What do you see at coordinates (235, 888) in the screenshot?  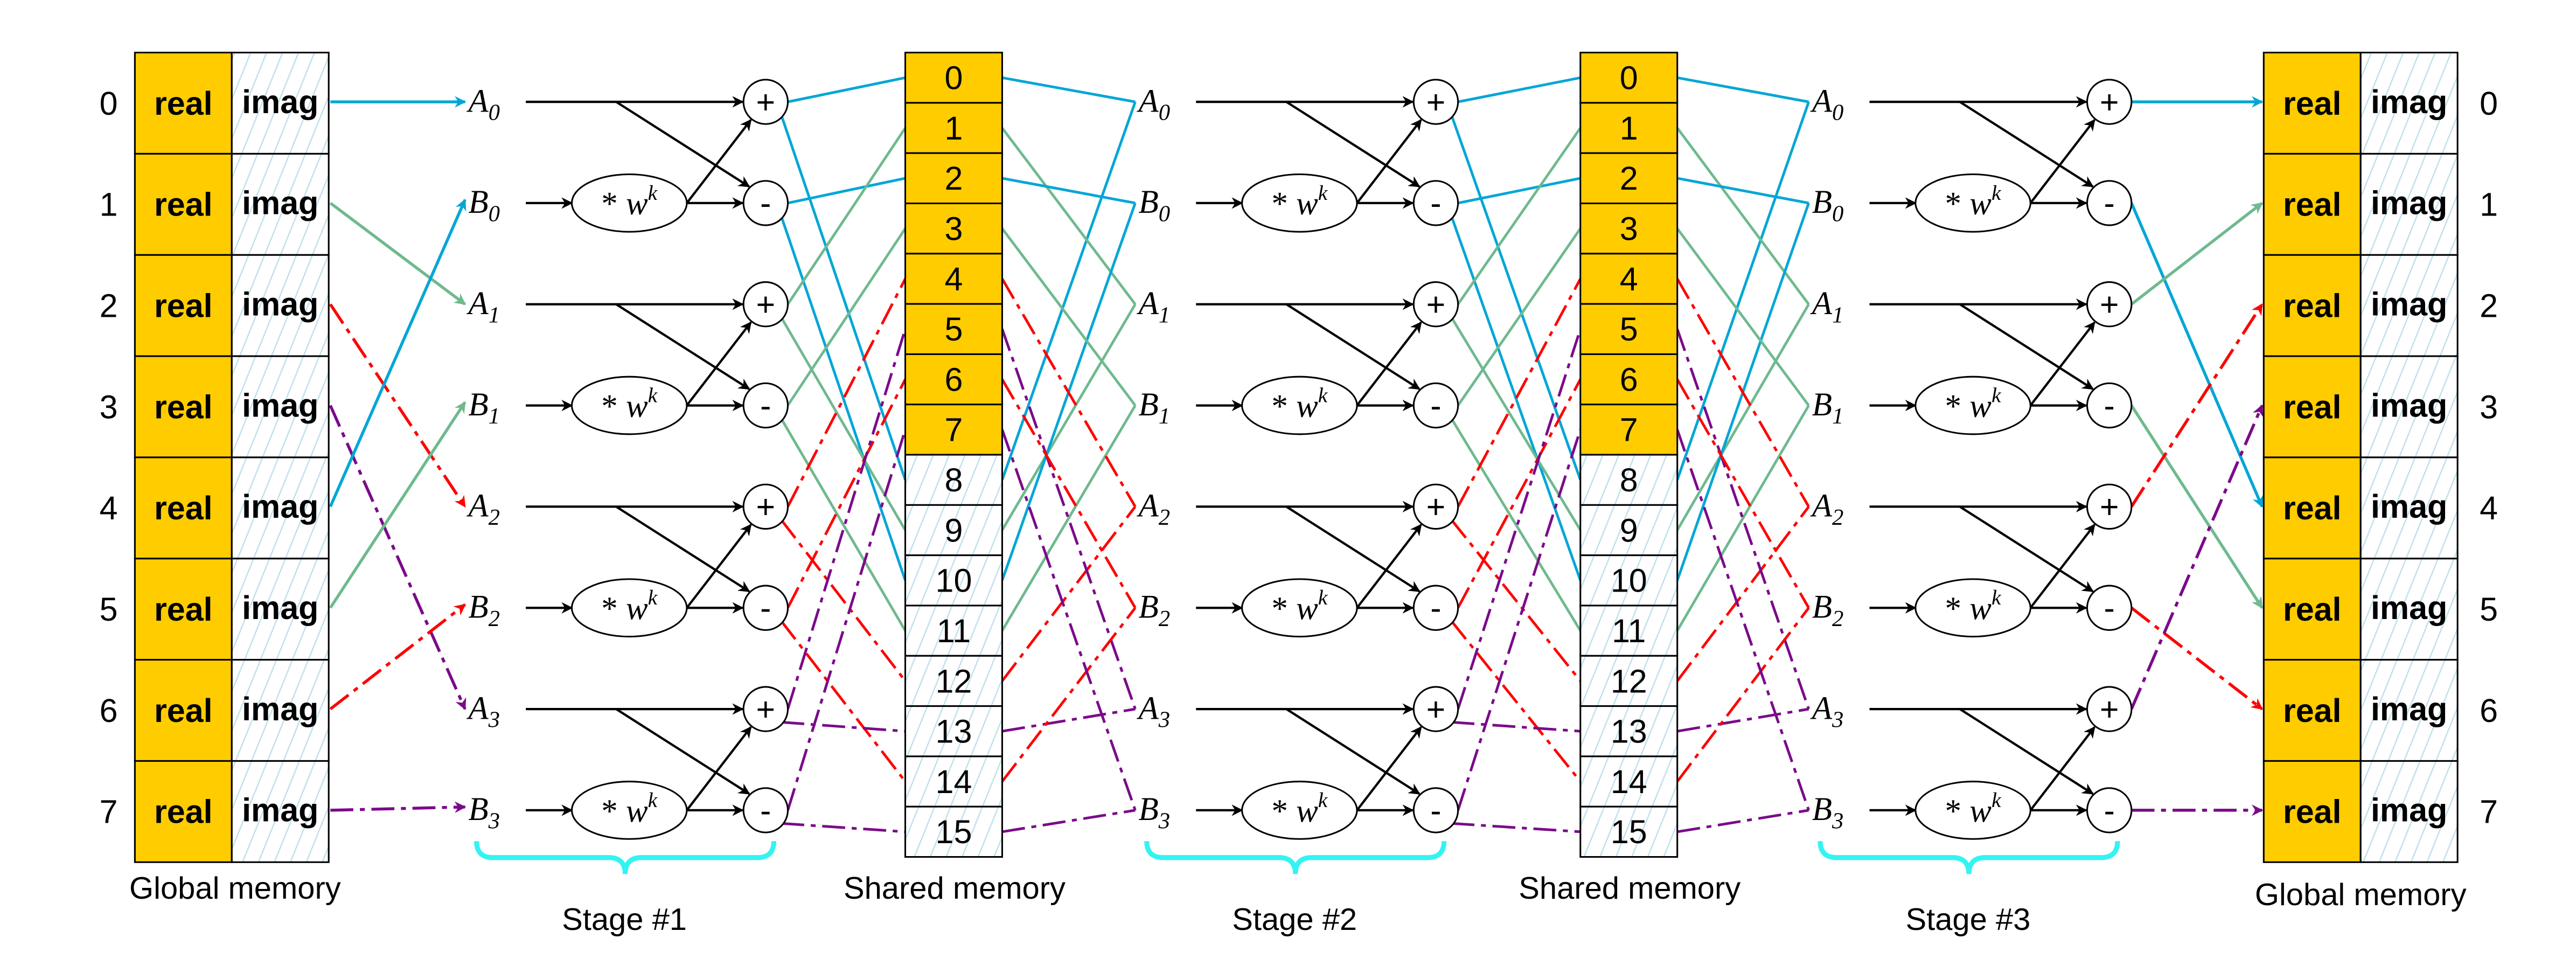 I see `global-memory-left-caption: Global memory` at bounding box center [235, 888].